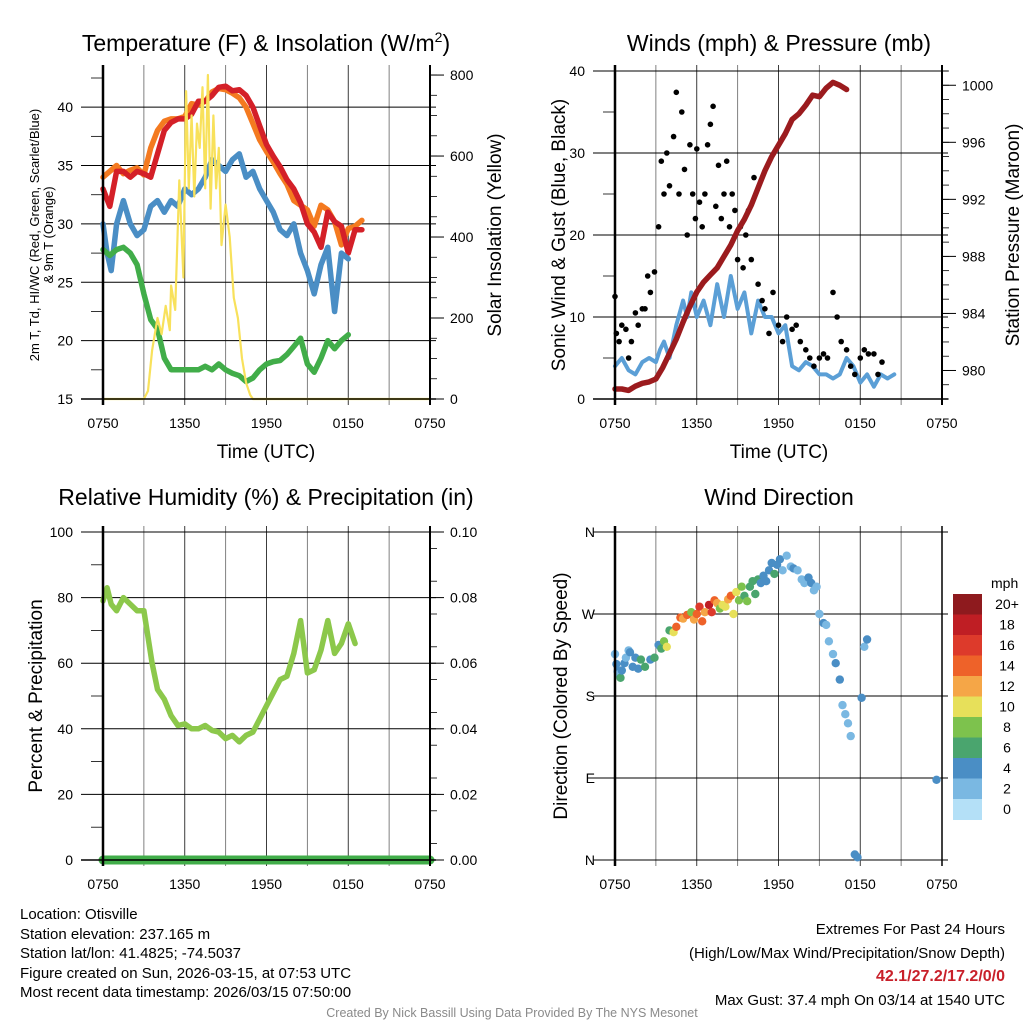 This screenshot has height=1024, width=1024. What do you see at coordinates (79, 914) in the screenshot?
I see `location-text: Location: Otisville` at bounding box center [79, 914].